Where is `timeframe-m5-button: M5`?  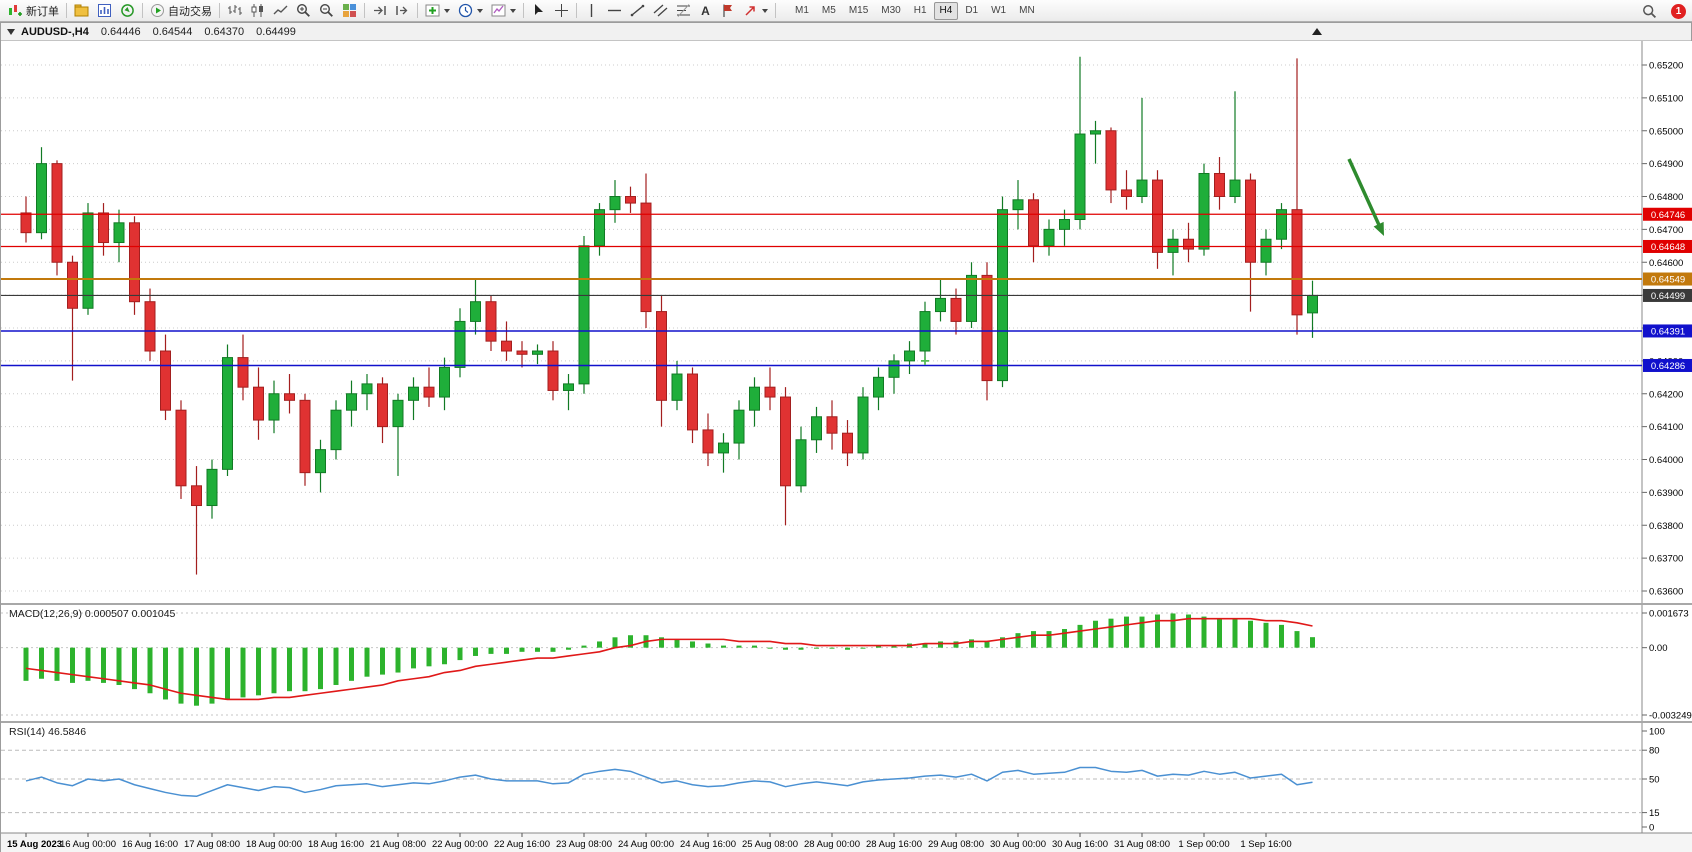 timeframe-m5-button: M5 is located at coordinates (829, 11).